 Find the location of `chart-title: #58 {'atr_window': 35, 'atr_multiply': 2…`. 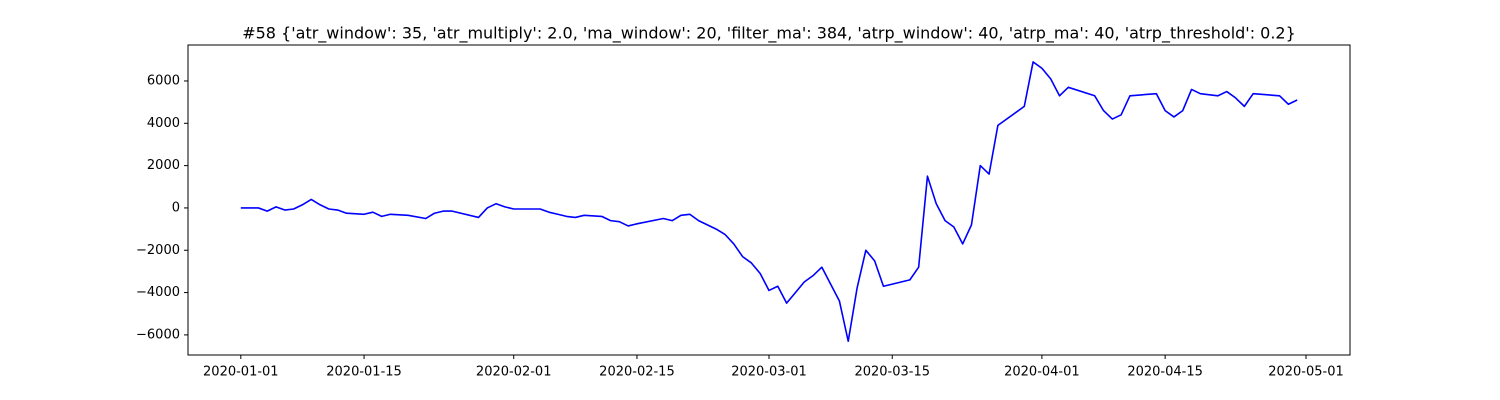

chart-title: #58 {'atr_window': 35, 'atr_multiply': 2… is located at coordinates (769, 34).